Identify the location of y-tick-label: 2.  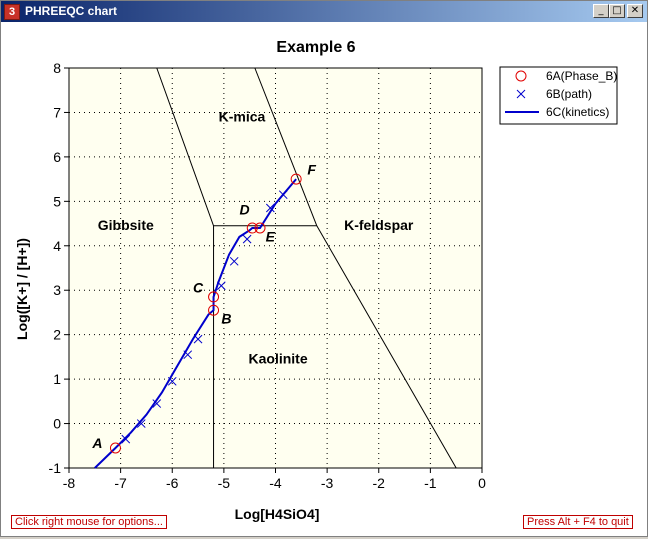
(57, 335).